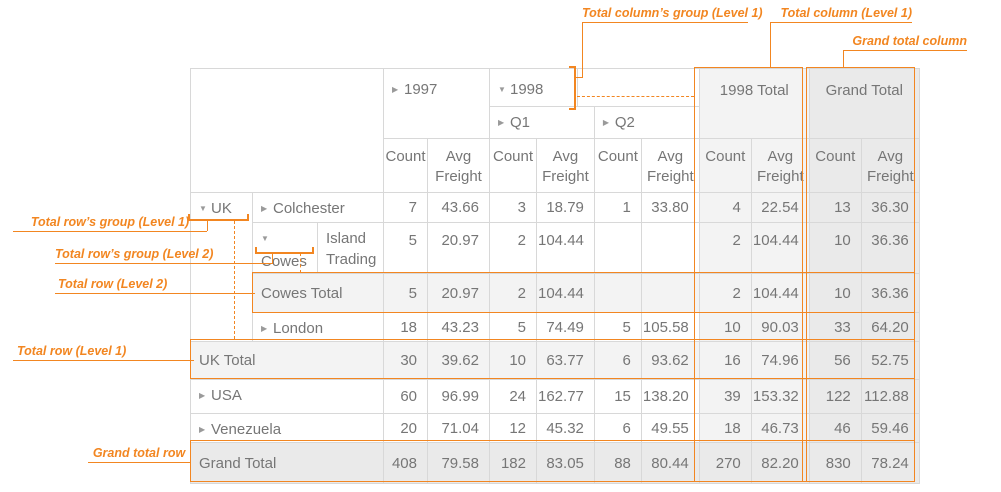 The height and width of the screenshot is (492, 1001). Describe the element at coordinates (513, 428) in the screenshot. I see `data-cell: 12` at that location.